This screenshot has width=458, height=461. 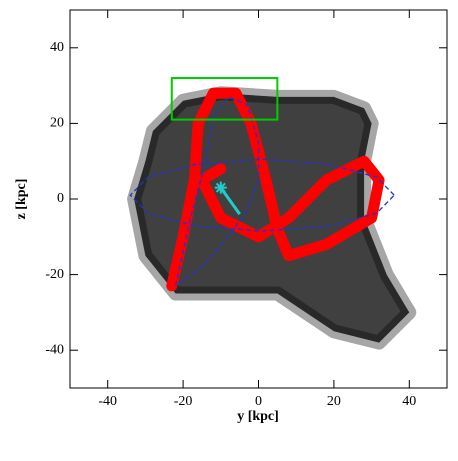 What do you see at coordinates (183, 401) in the screenshot?
I see `x-tick-label: -20` at bounding box center [183, 401].